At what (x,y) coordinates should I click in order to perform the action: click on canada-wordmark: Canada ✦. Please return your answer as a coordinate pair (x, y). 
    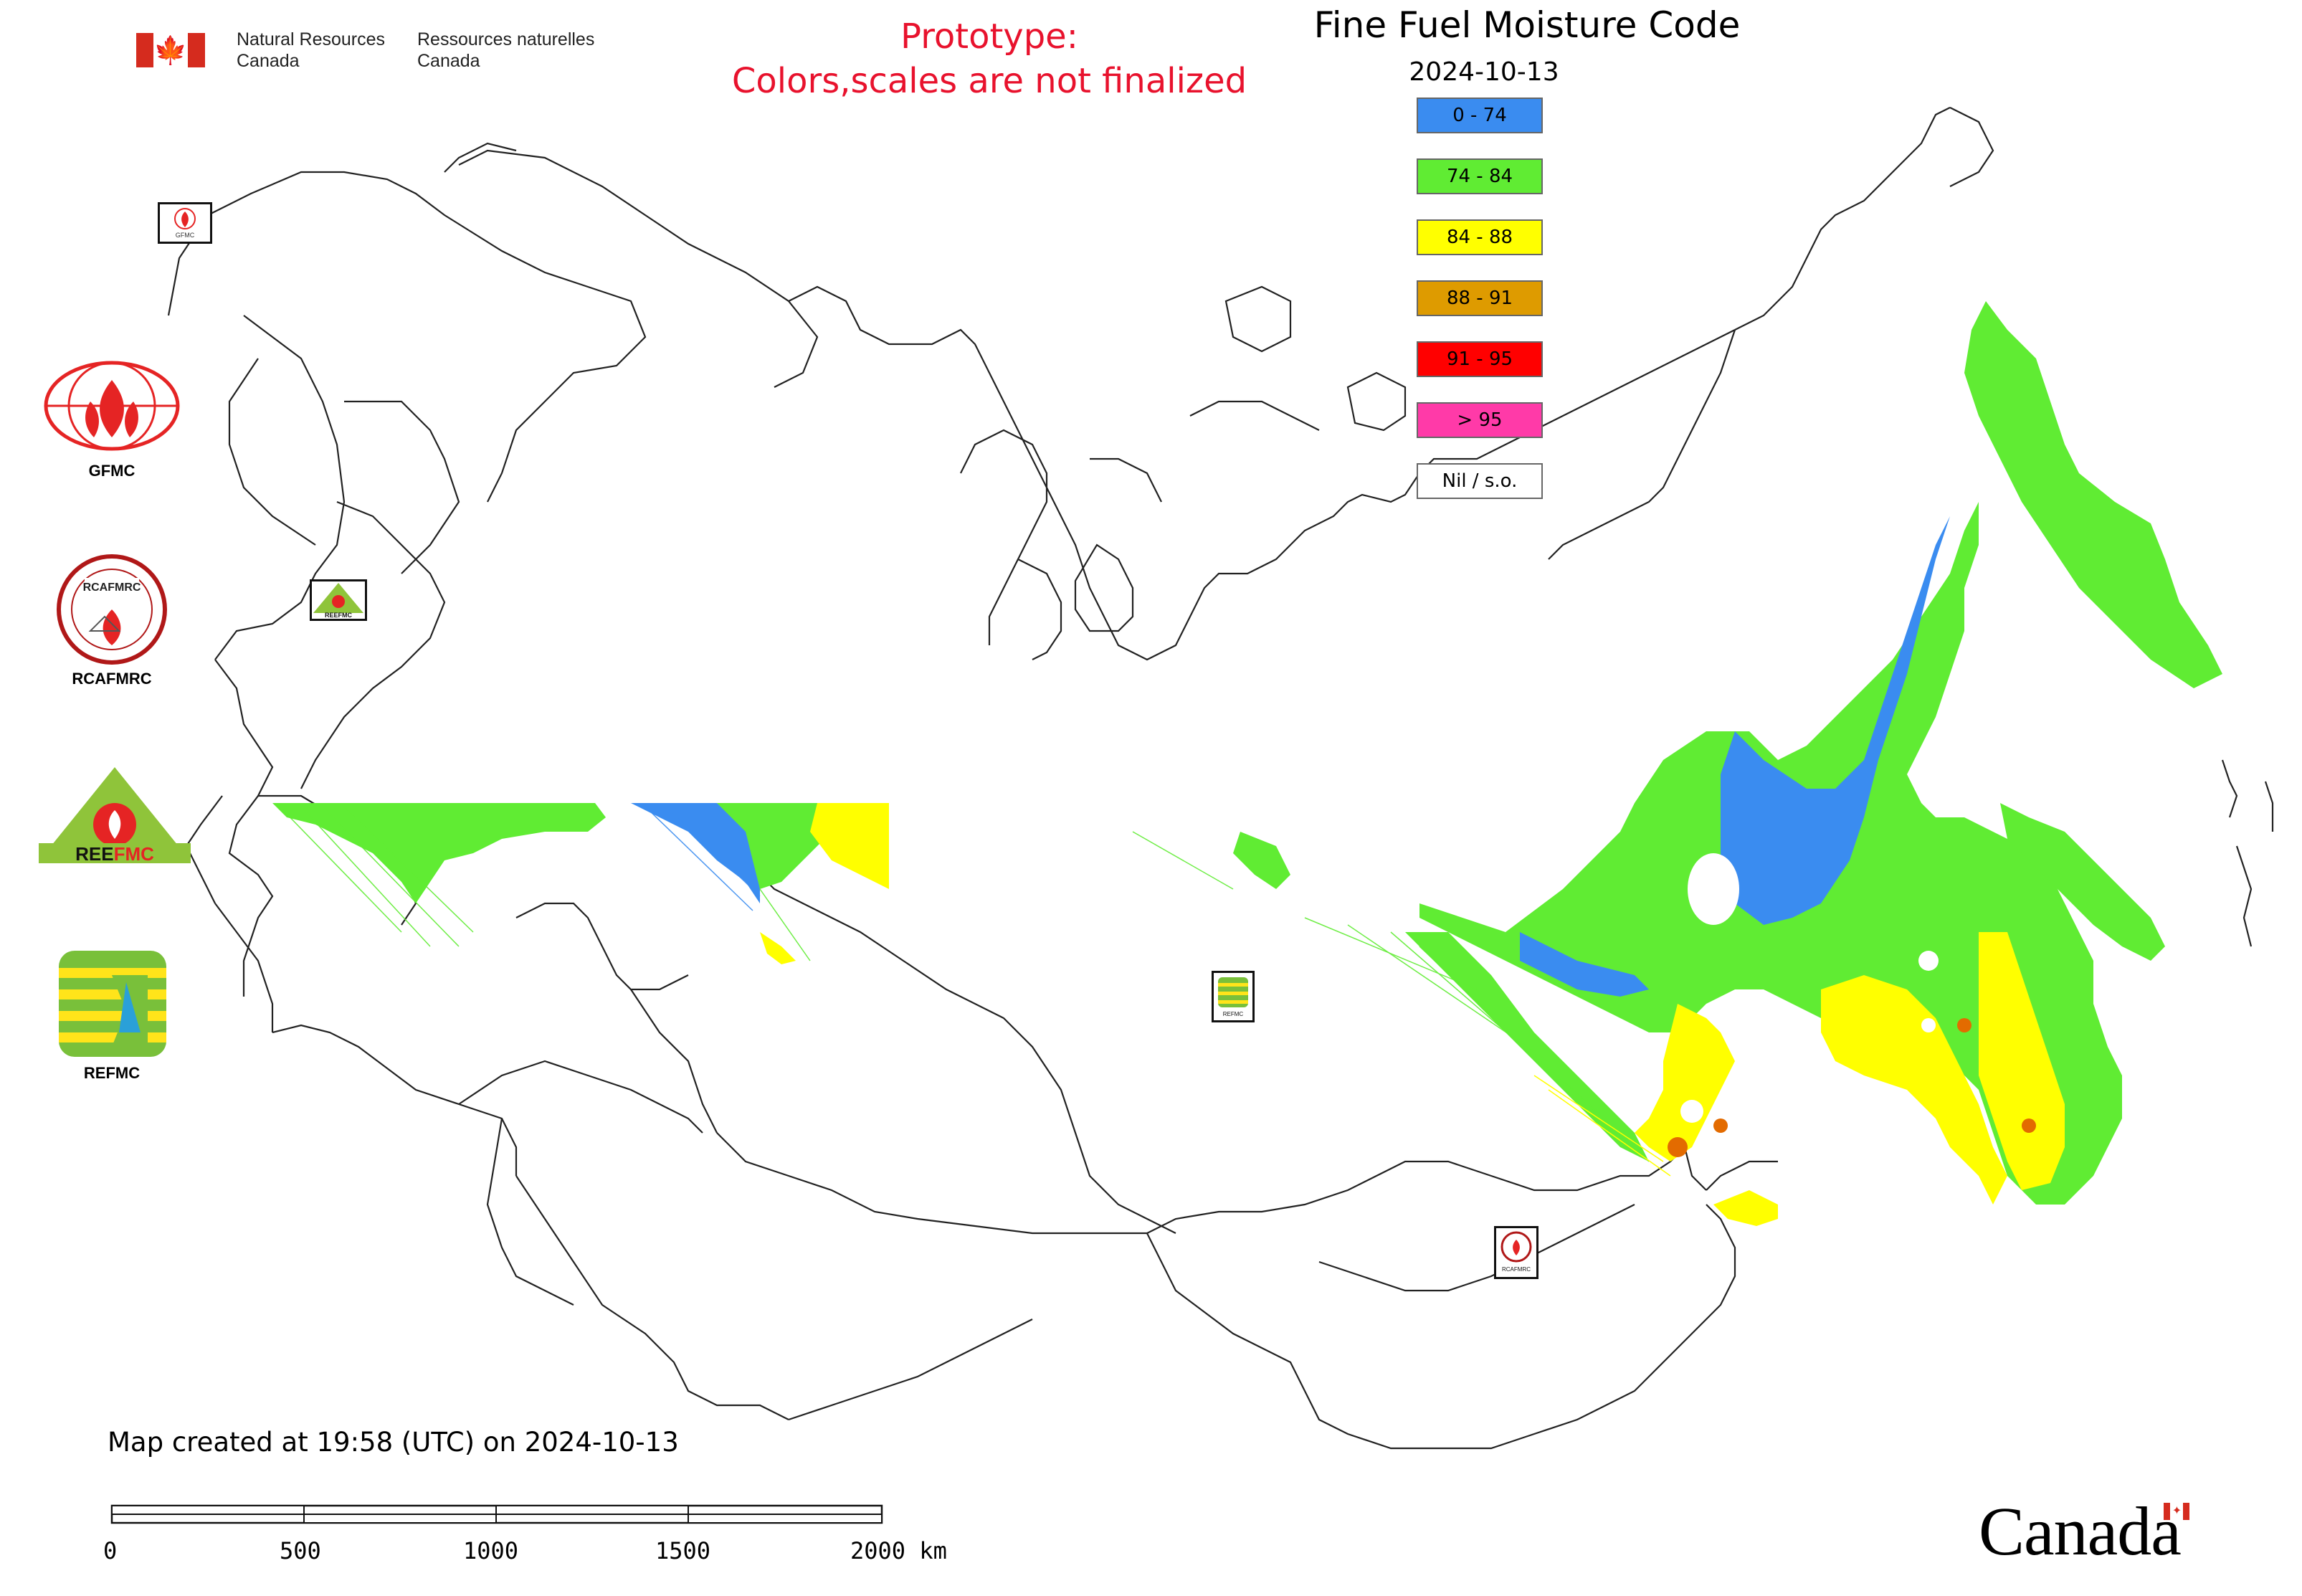
    Looking at the image, I should click on (2084, 1531).